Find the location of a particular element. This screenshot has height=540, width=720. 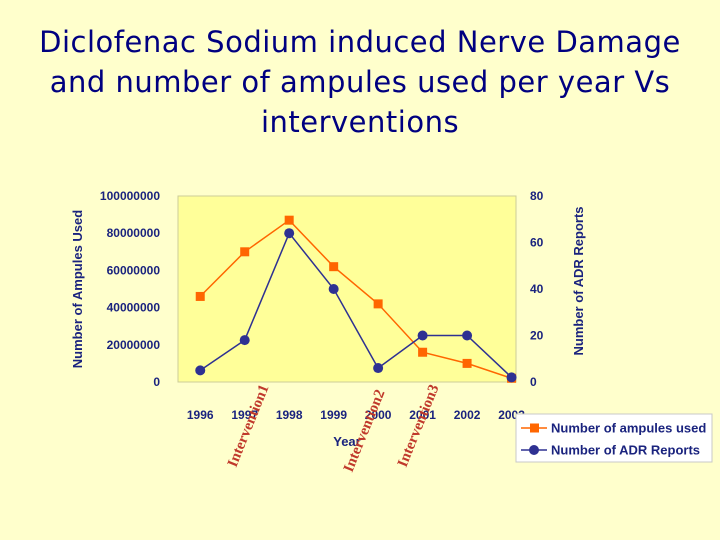

title-line-2: and number of ampules used per year Vs is located at coordinates (360, 82).